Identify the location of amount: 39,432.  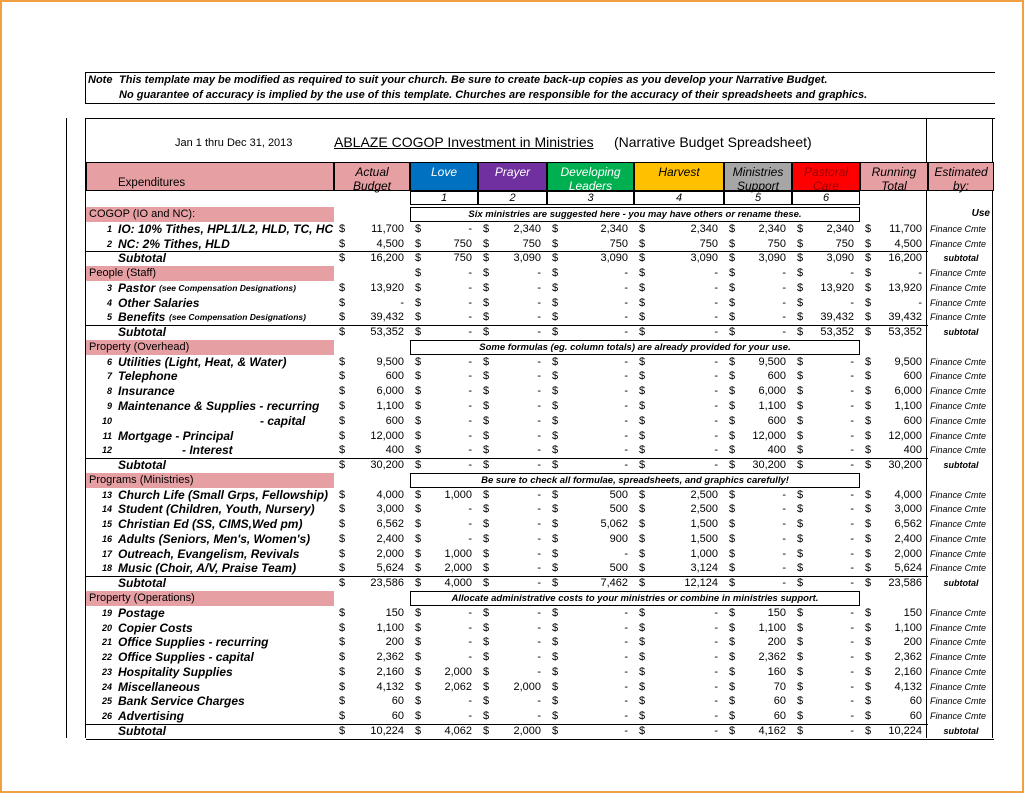
(905, 317).